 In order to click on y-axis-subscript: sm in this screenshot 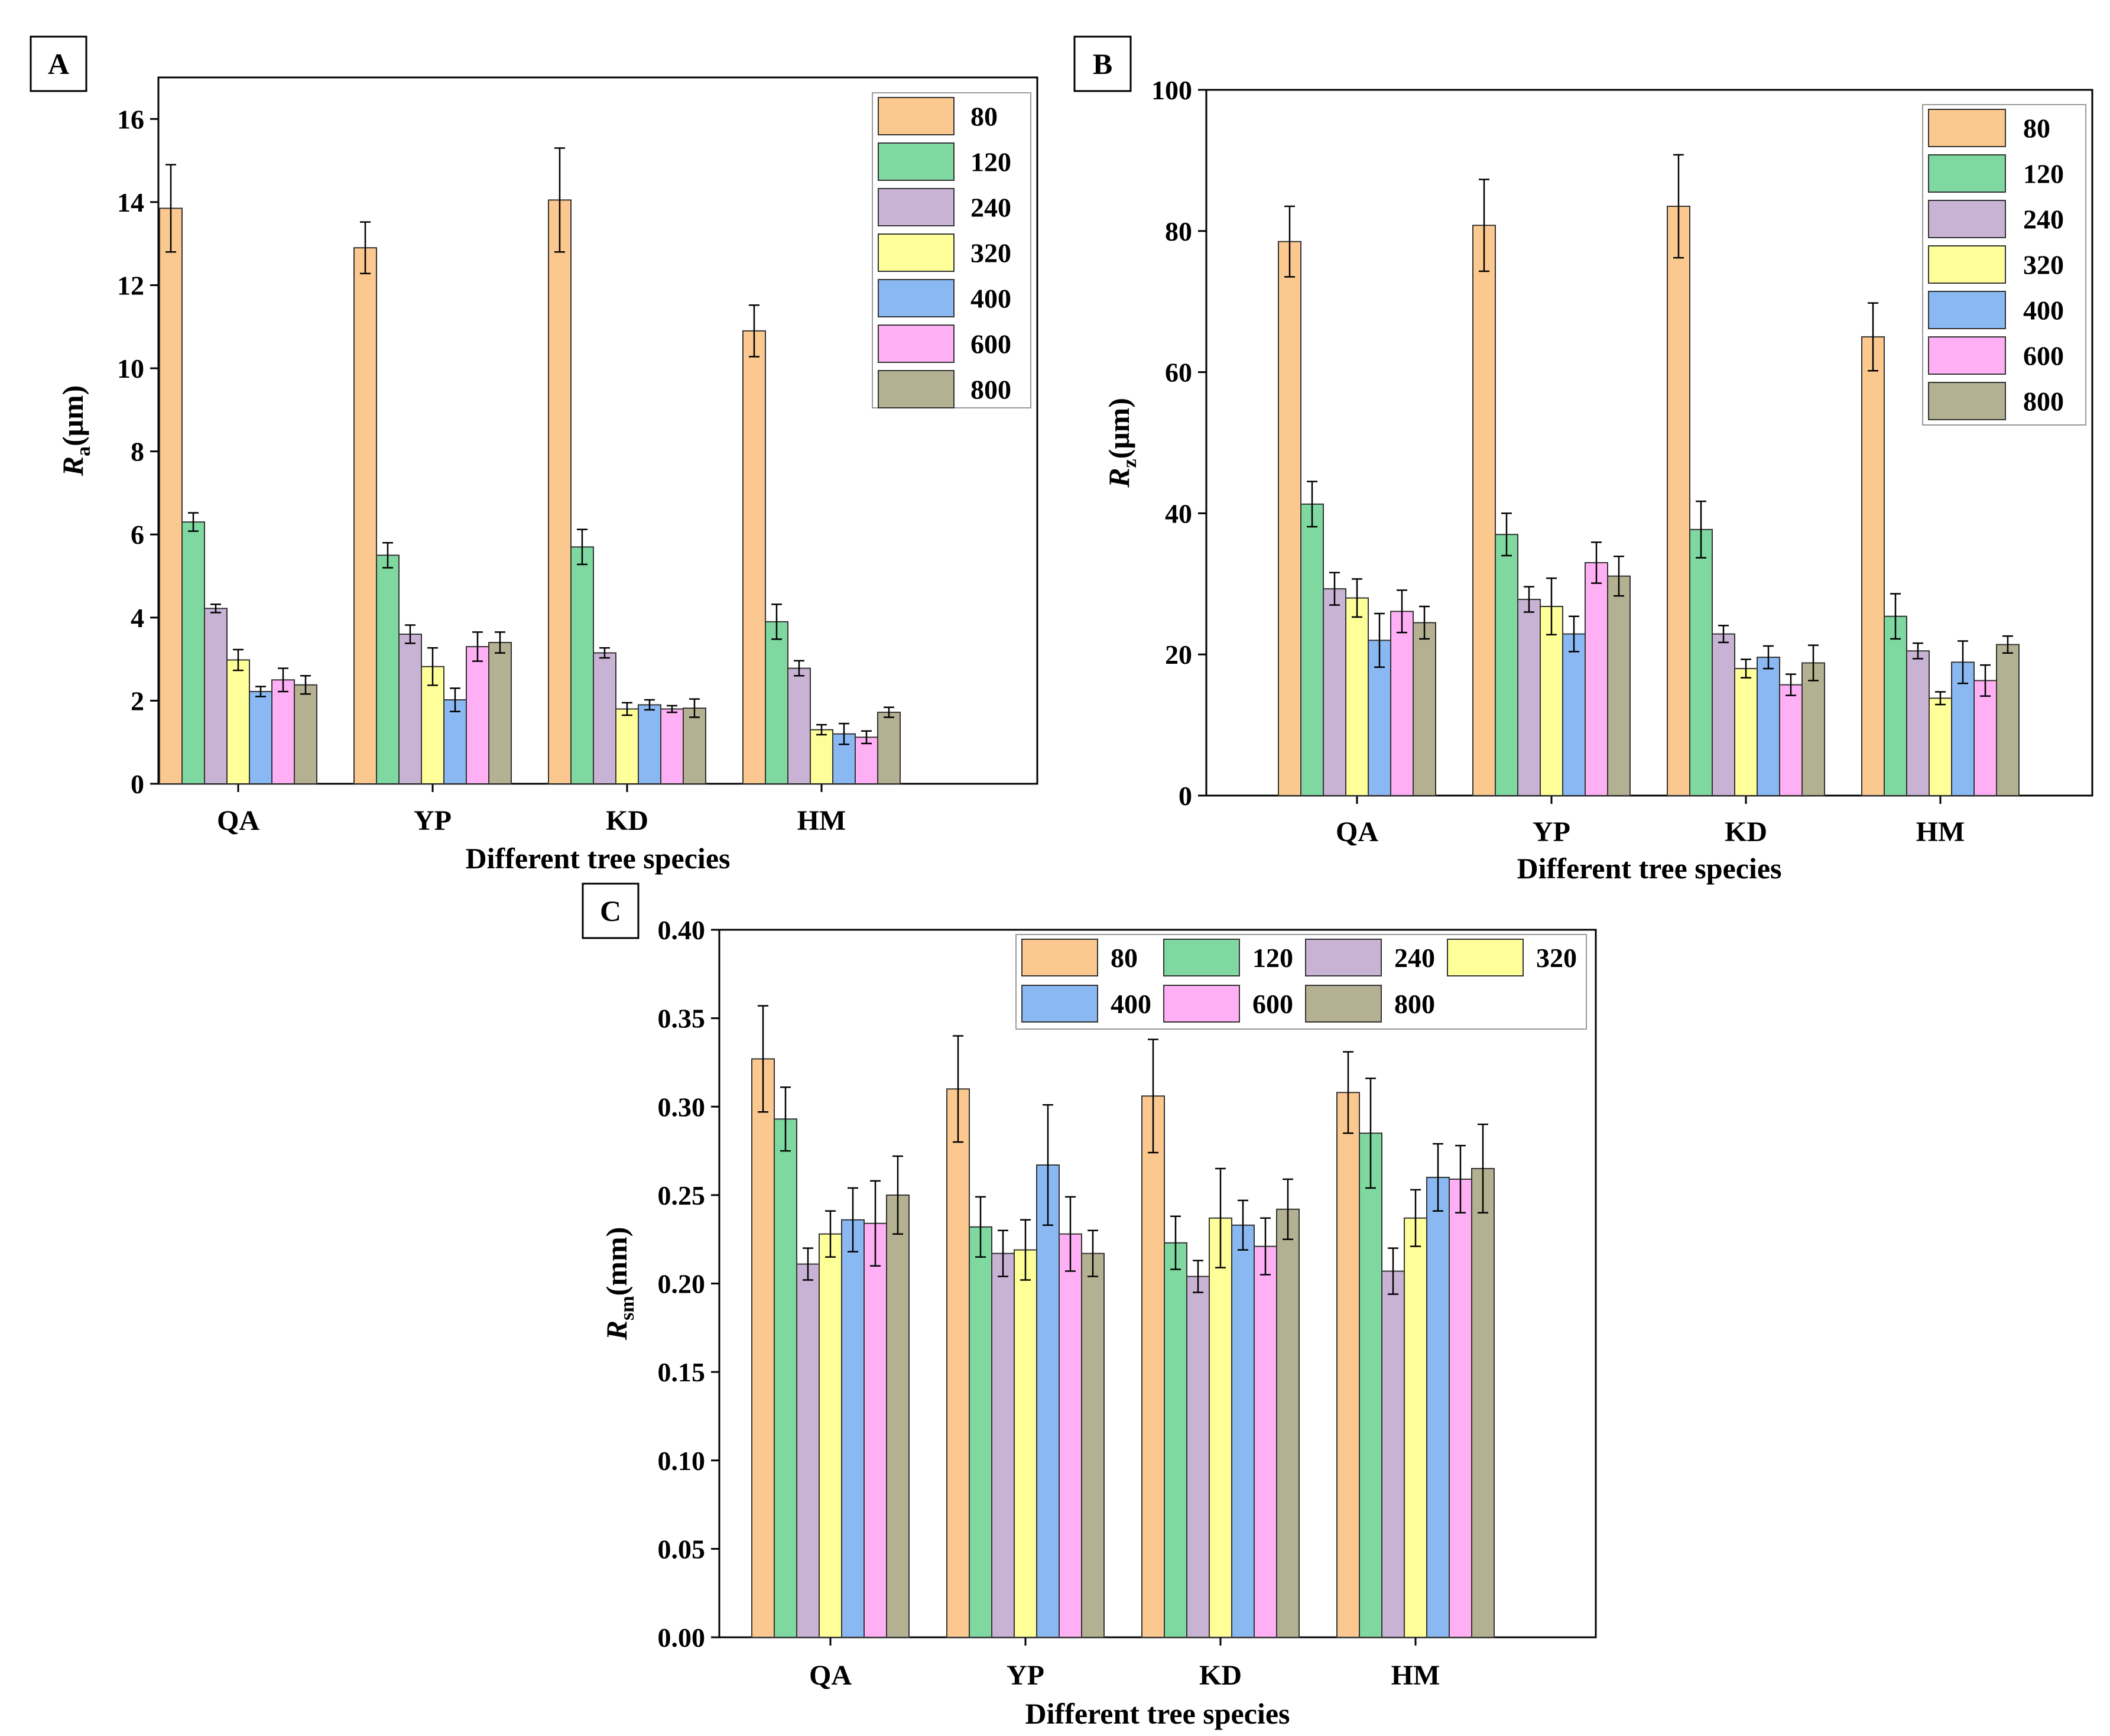, I will do `click(627, 1308)`.